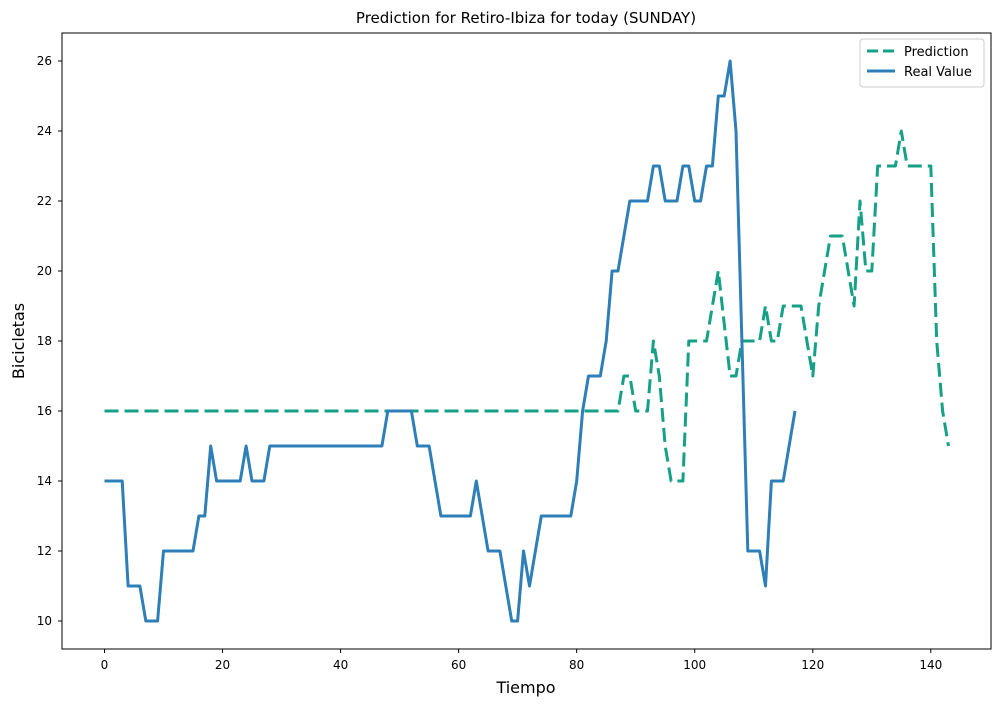  Describe the element at coordinates (44, 131) in the screenshot. I see `y-tick-label: 24` at that location.